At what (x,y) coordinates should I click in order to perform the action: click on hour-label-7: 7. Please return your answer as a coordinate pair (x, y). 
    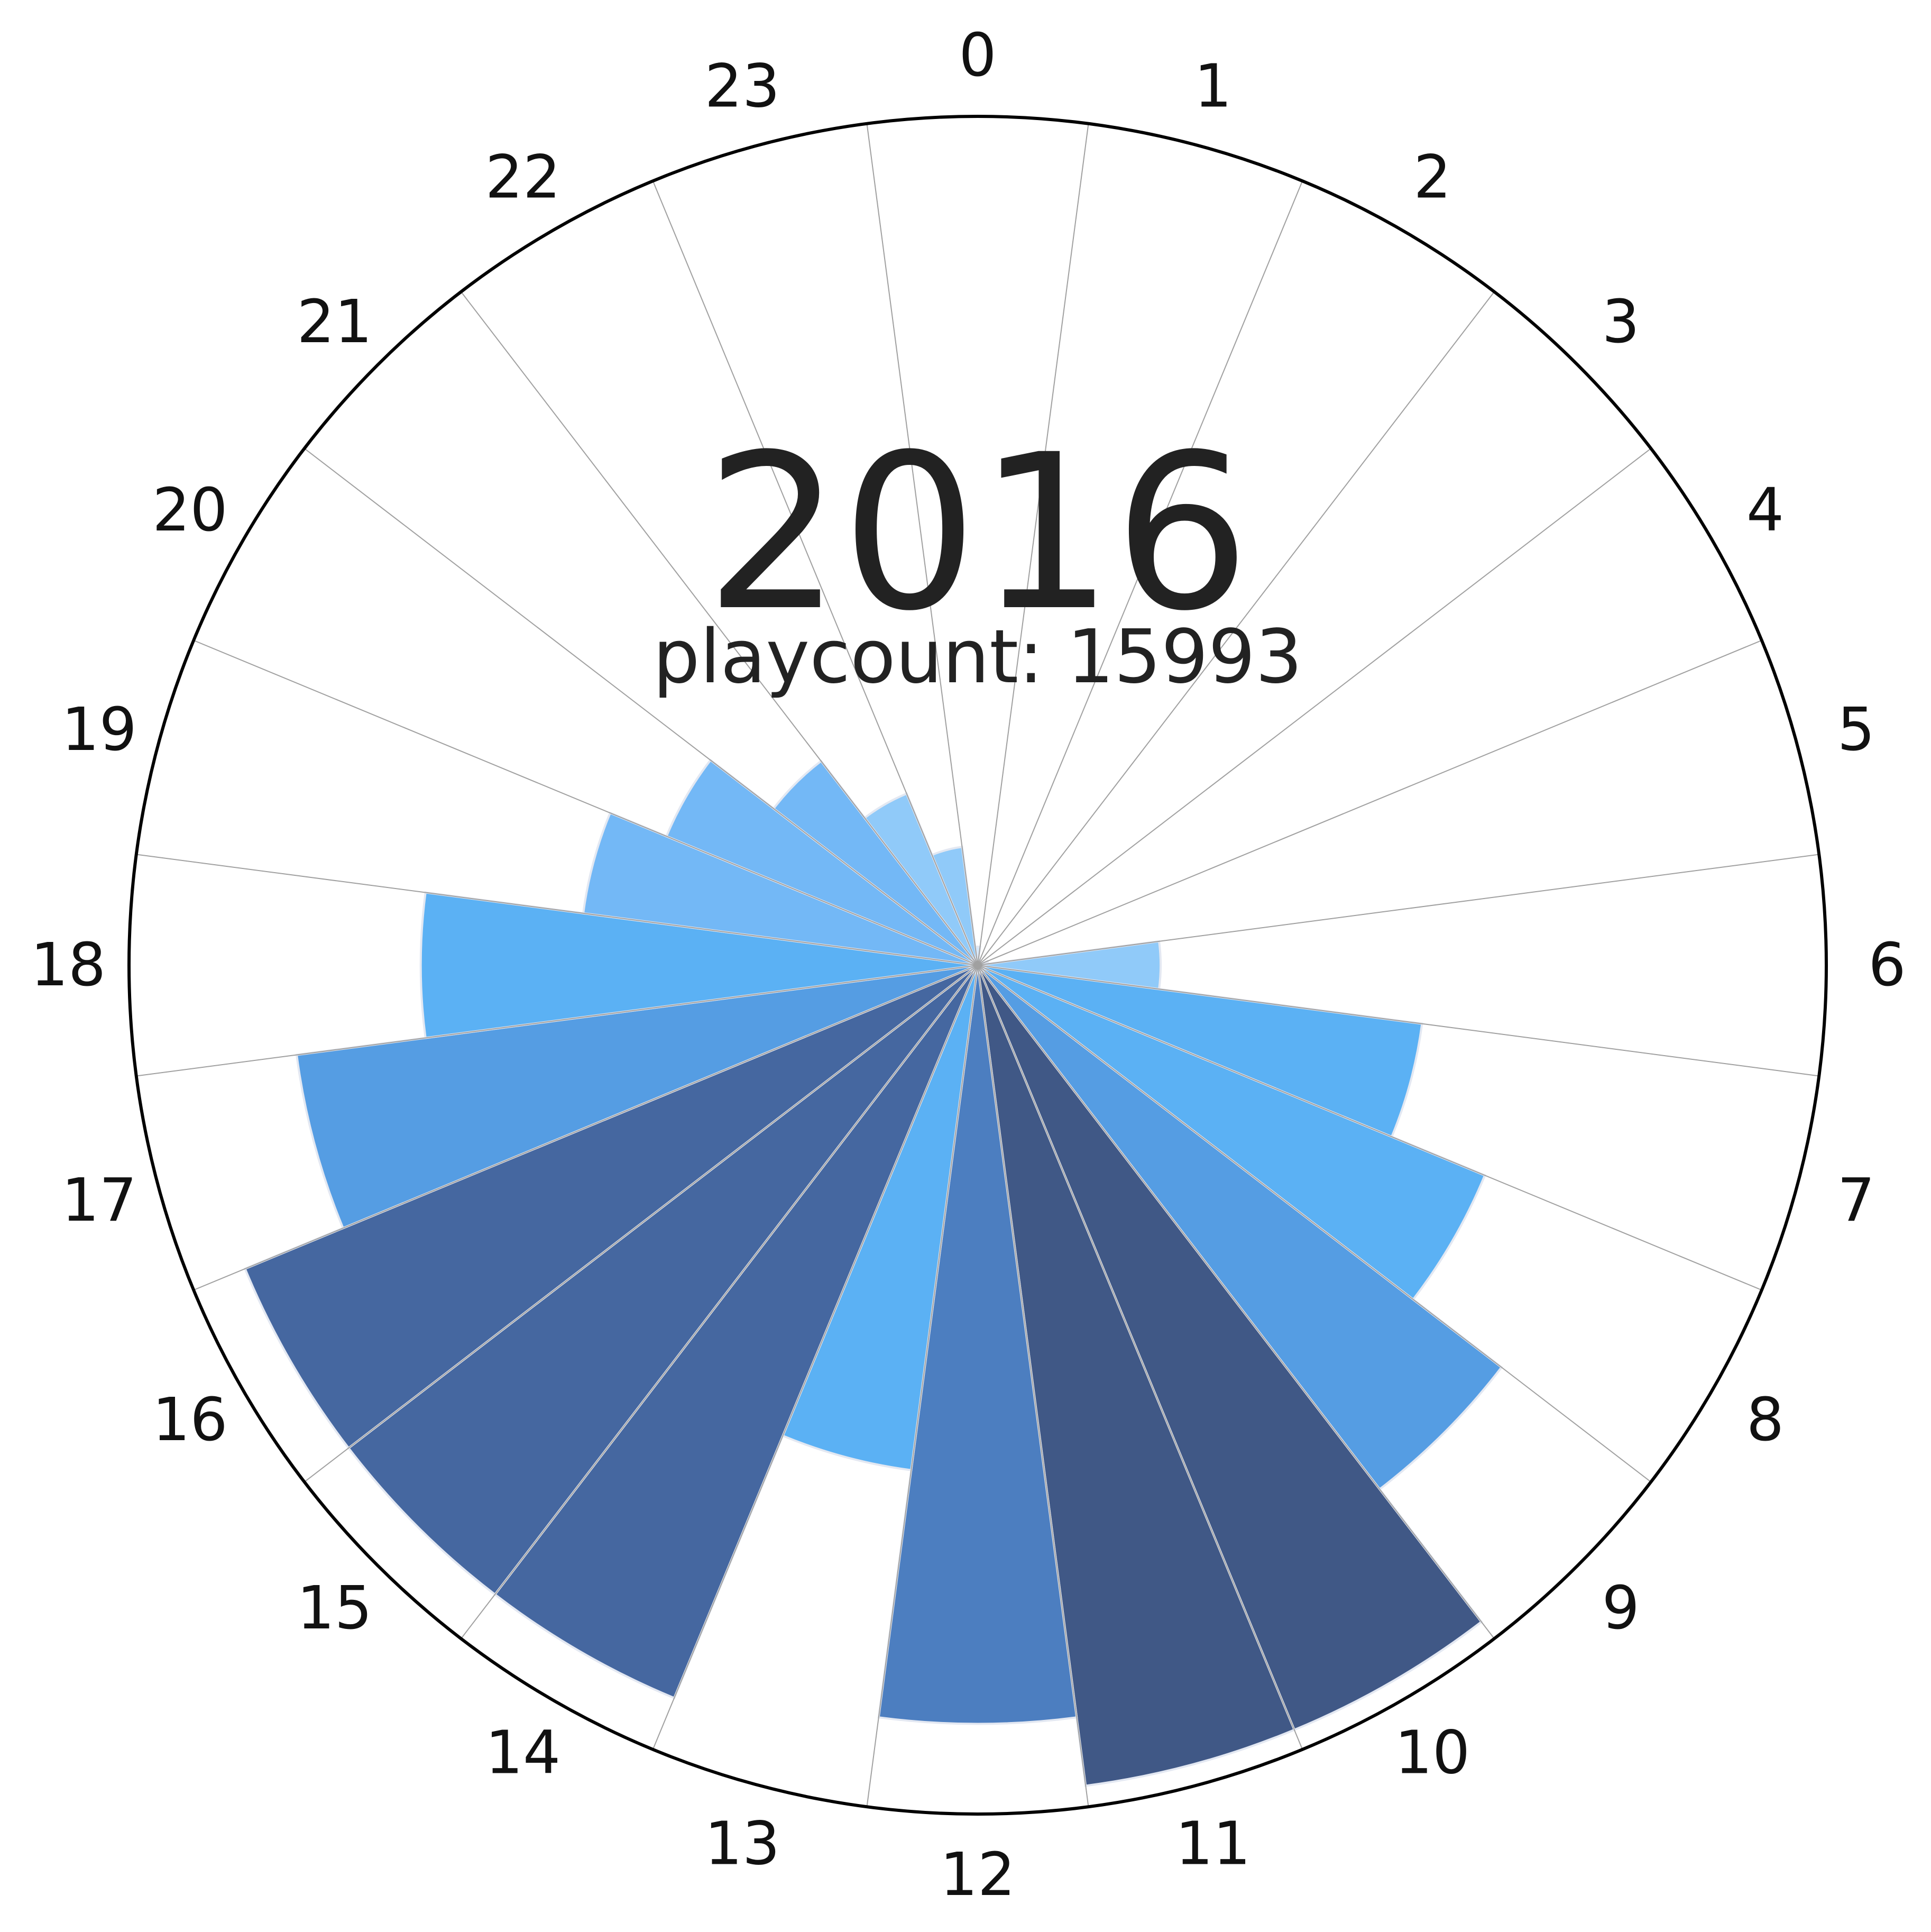
    Looking at the image, I should click on (1856, 1200).